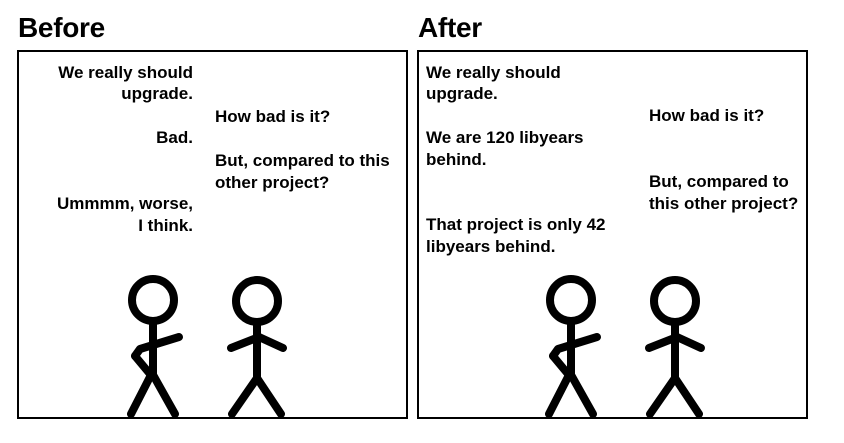  Describe the element at coordinates (125, 72) in the screenshot. I see `before-line-left-1a: We really should` at that location.